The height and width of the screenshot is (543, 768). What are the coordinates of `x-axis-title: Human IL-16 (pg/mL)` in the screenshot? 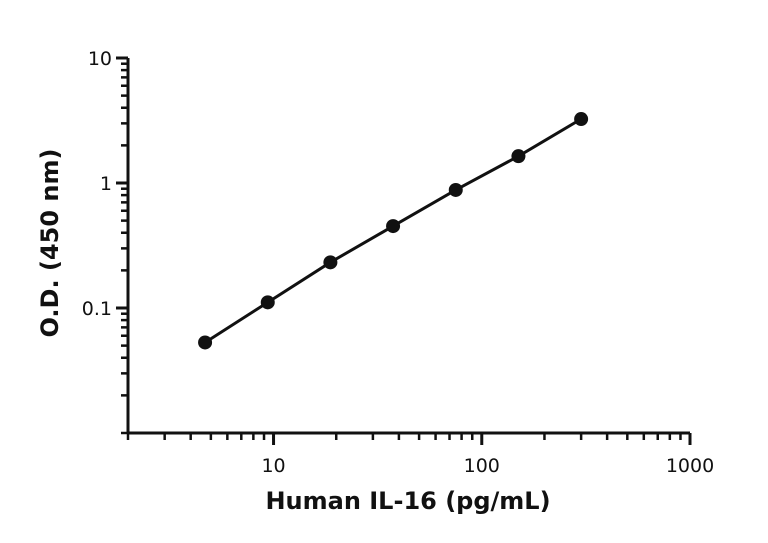 It's located at (407, 501).